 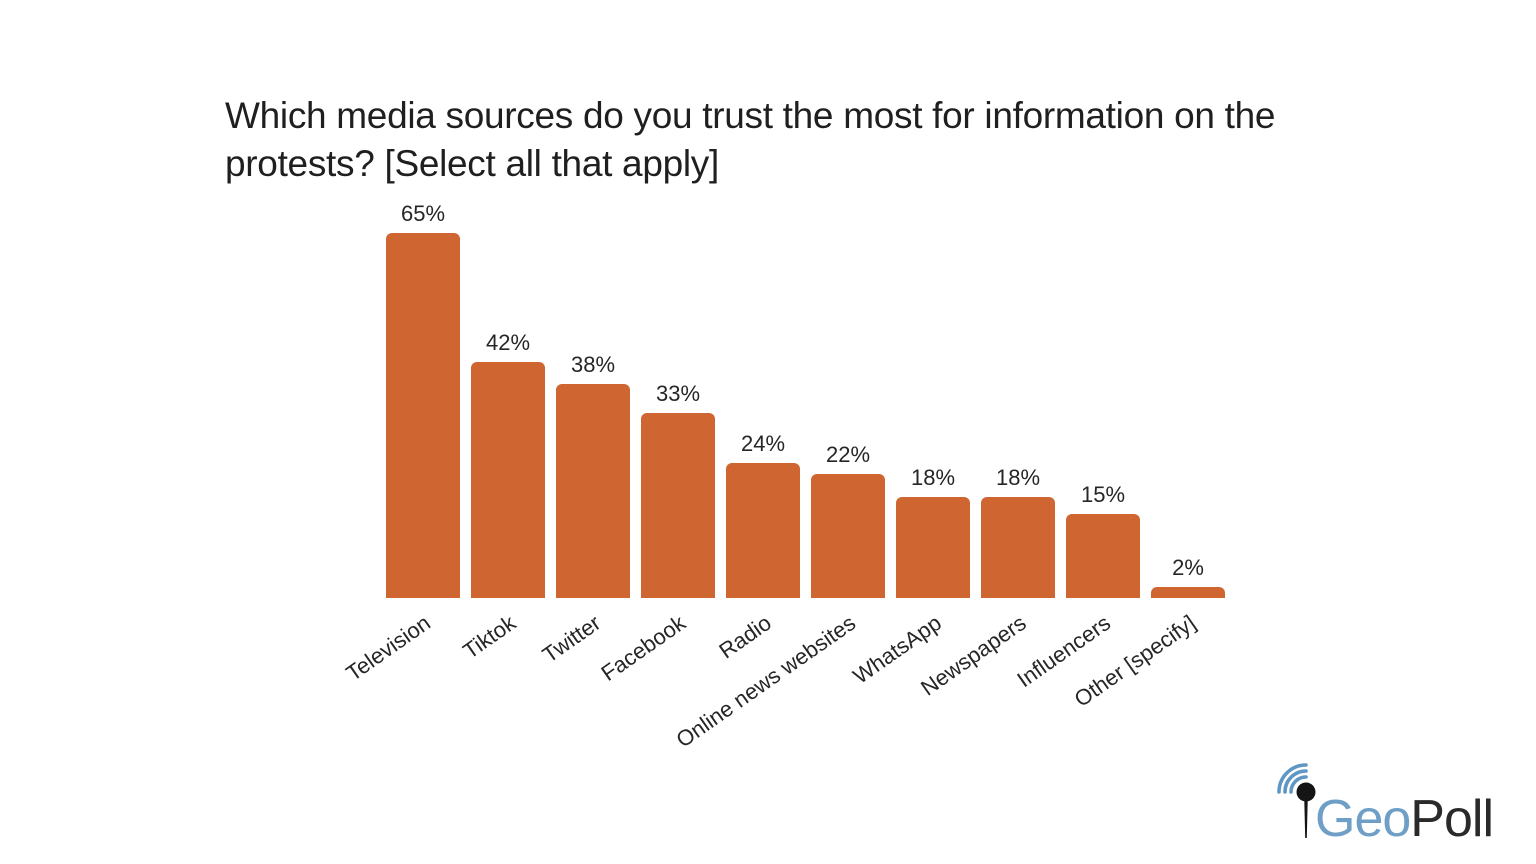 I want to click on logo-wordmark: GeoPoll, so click(x=1404, y=820).